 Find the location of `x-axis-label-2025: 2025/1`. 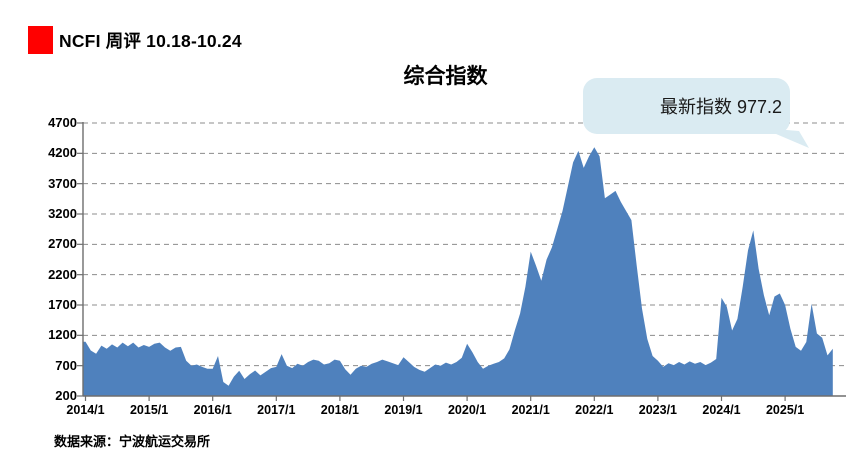

x-axis-label-2025: 2025/1 is located at coordinates (785, 410).